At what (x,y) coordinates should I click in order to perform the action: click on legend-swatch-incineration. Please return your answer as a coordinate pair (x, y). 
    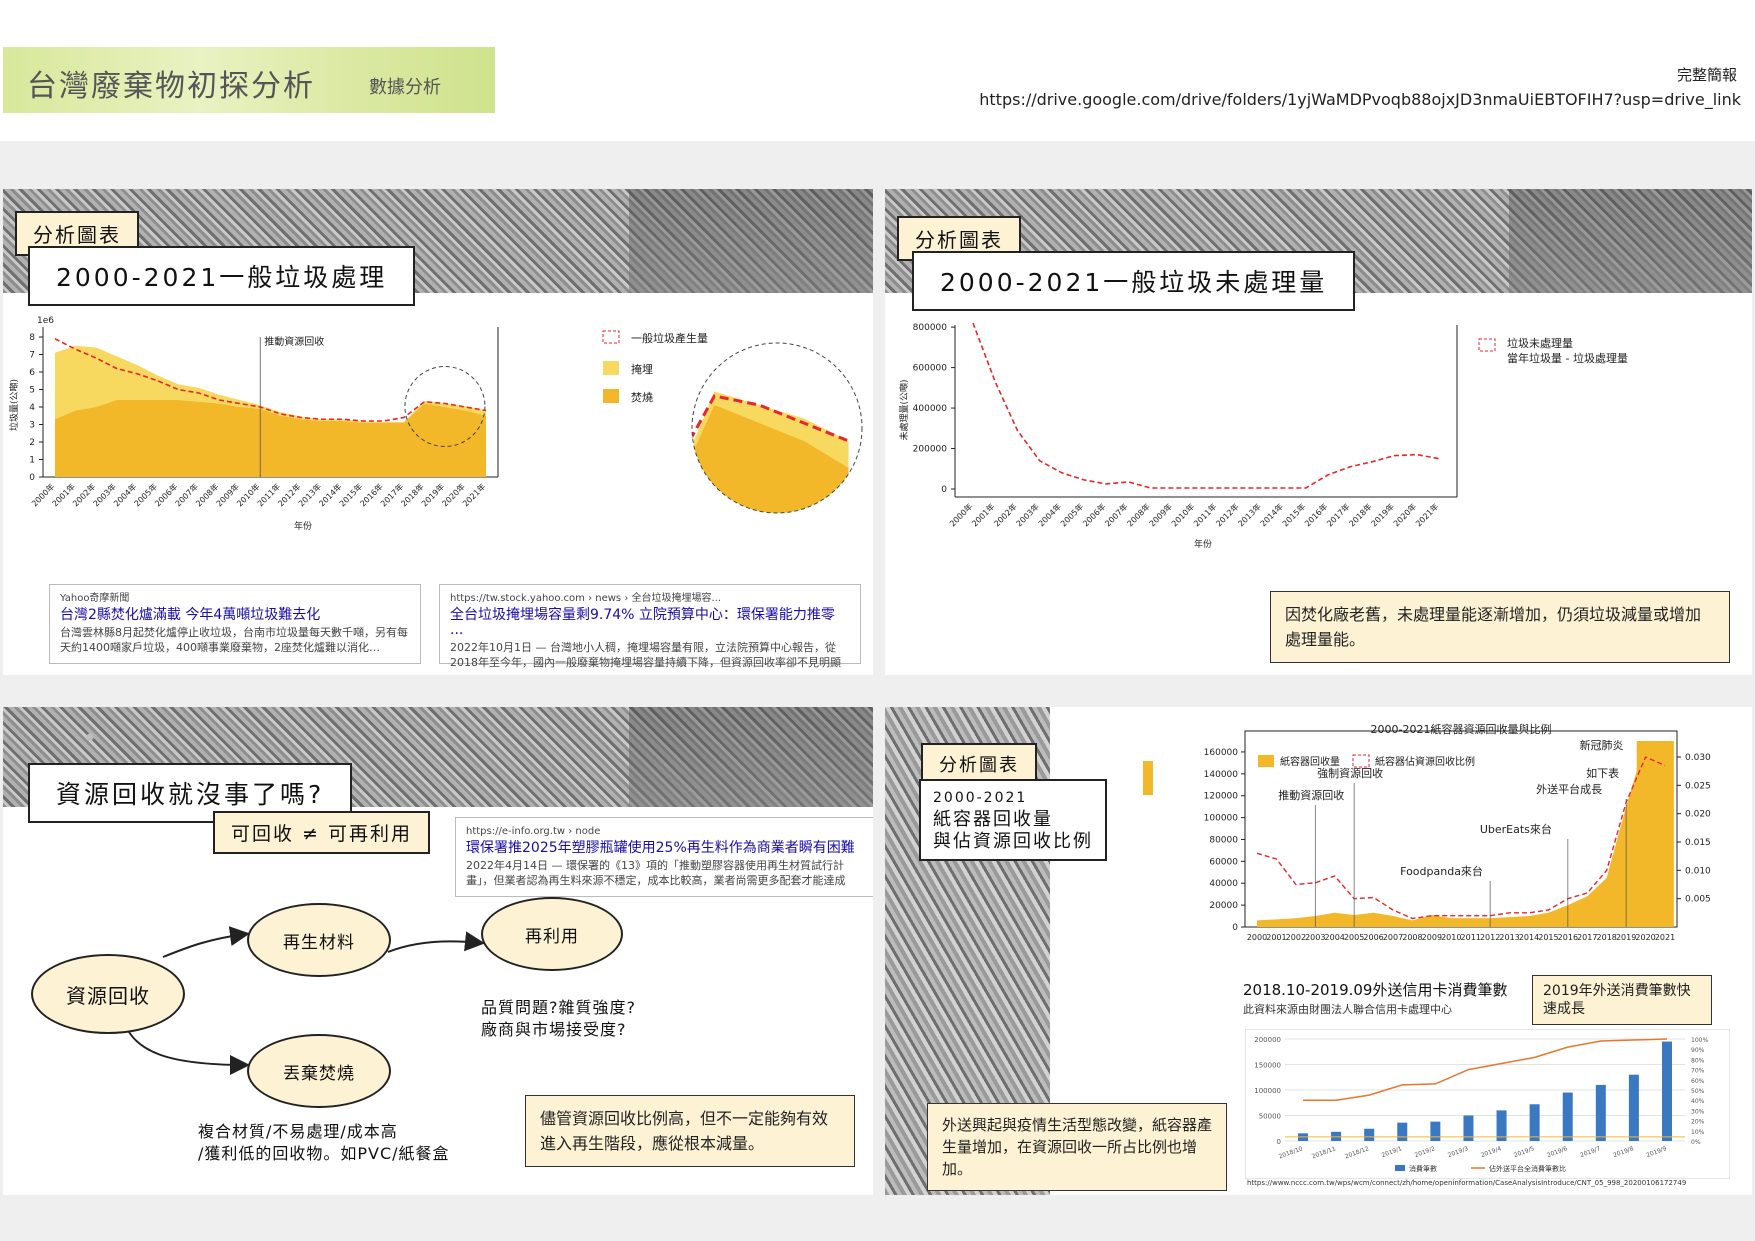
    Looking at the image, I should click on (611, 396).